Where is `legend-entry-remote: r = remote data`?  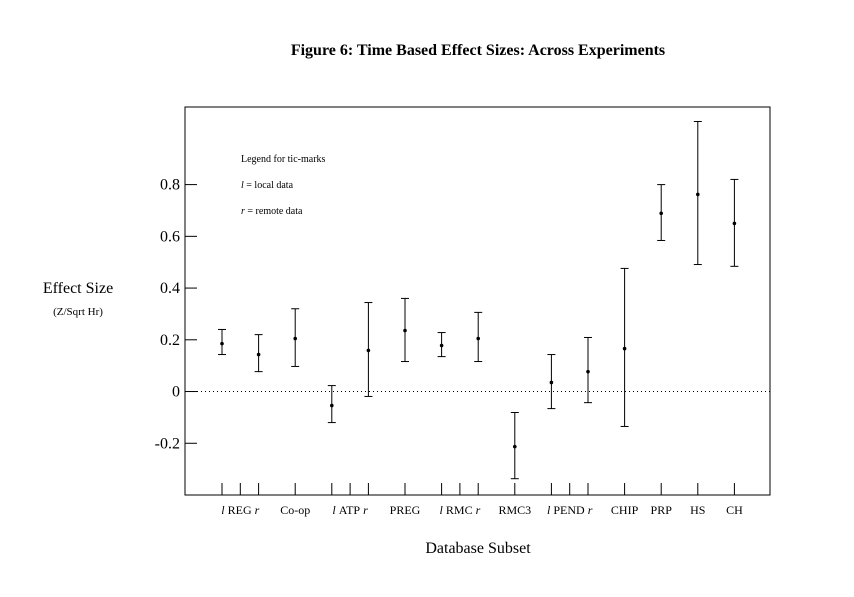 legend-entry-remote: r = remote data is located at coordinates (272, 211).